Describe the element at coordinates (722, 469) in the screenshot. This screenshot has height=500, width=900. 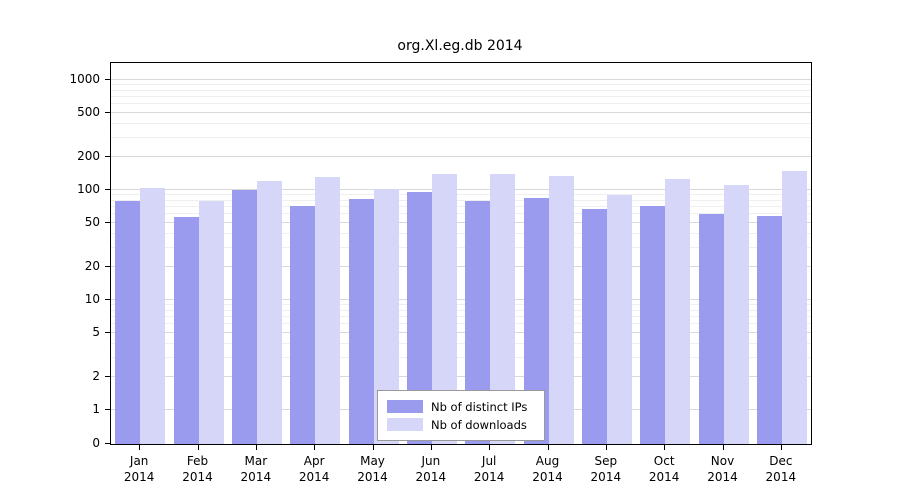
I see `x-tick-label-nov: Nov 2014` at that location.